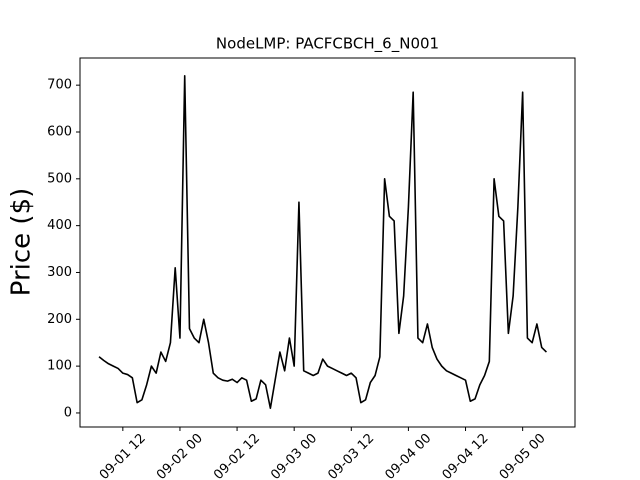 The height and width of the screenshot is (480, 640). I want to click on y-tick-label: 600, so click(59, 131).